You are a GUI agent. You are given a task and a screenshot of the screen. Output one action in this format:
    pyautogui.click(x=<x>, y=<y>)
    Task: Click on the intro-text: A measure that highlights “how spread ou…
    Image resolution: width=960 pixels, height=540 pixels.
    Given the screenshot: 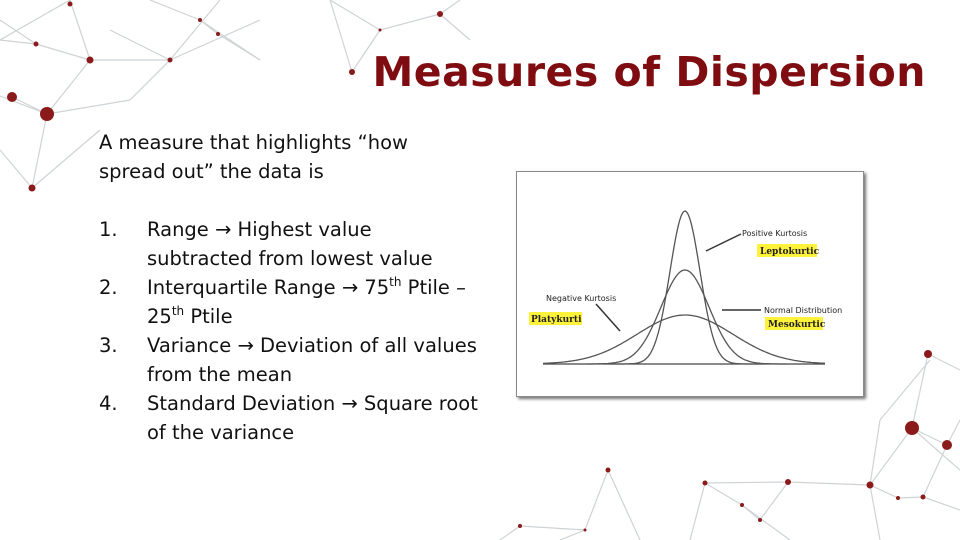 What is the action you would take?
    pyautogui.click(x=254, y=157)
    